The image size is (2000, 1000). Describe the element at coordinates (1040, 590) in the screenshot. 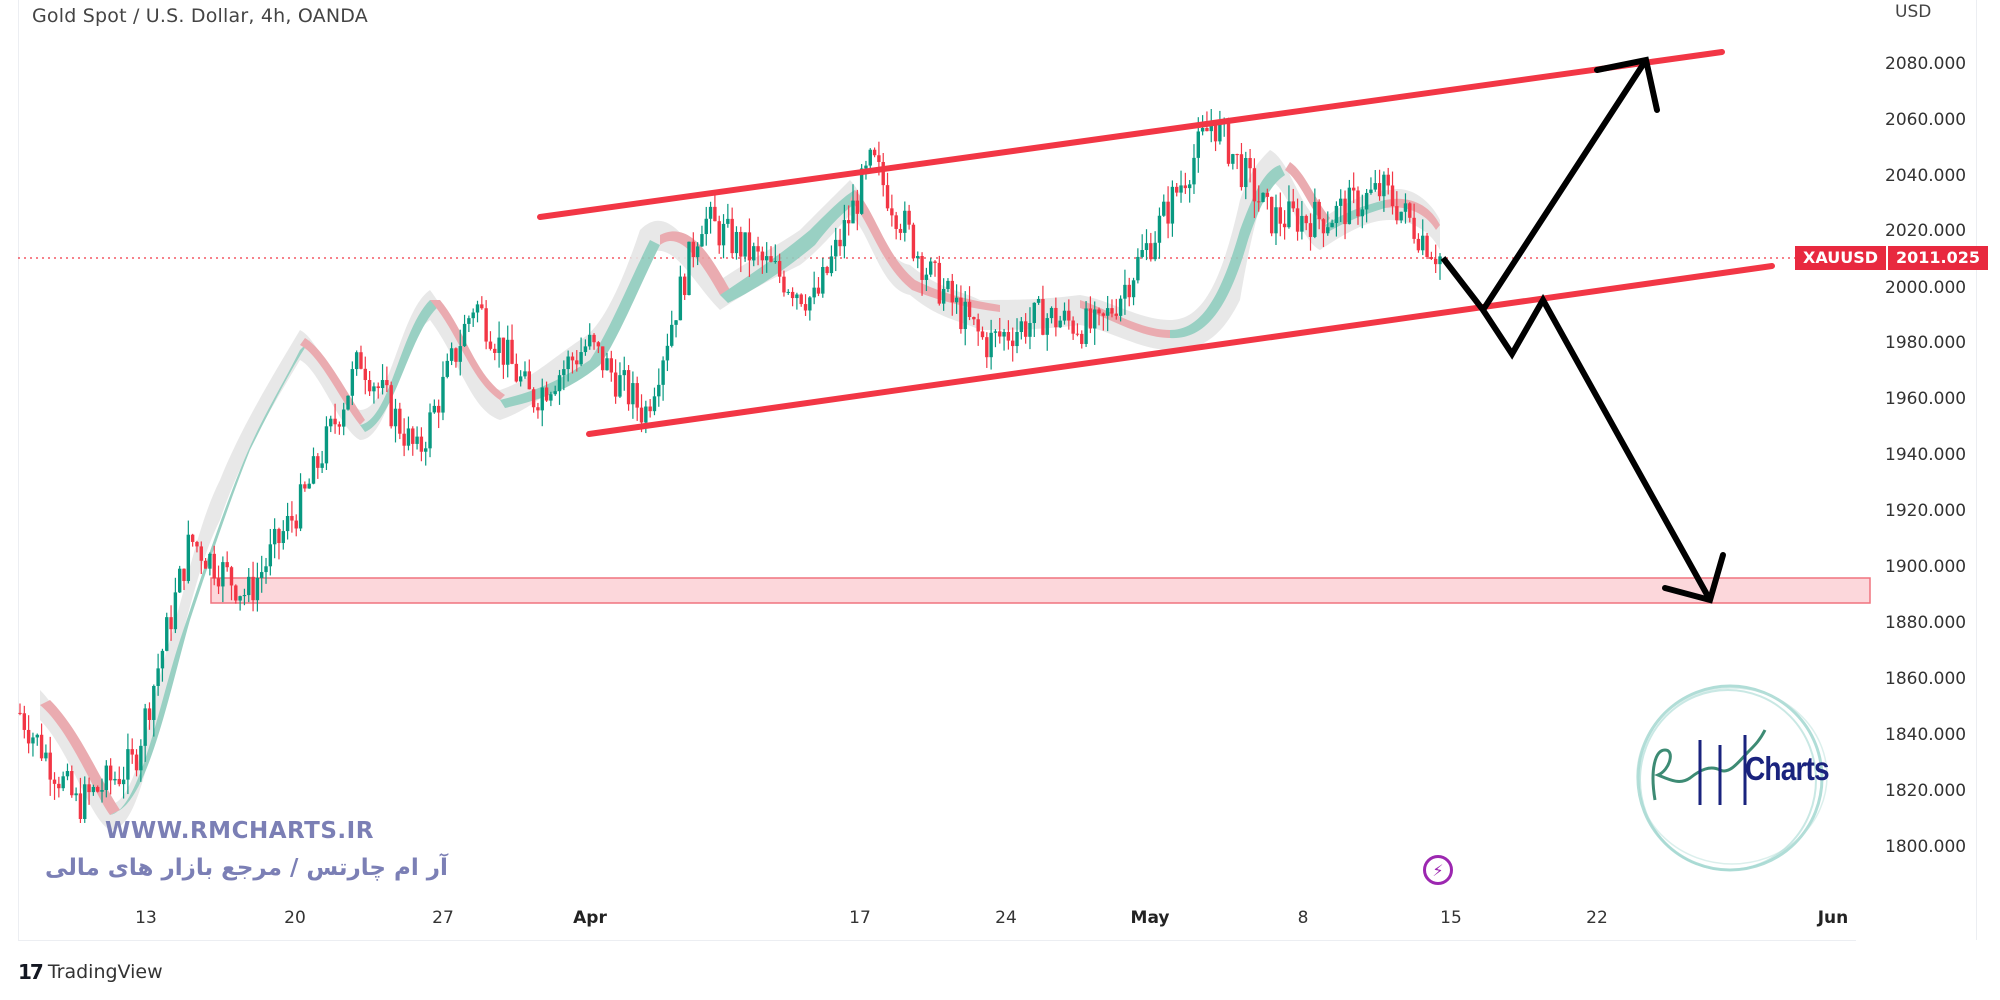

I see `demand-zone` at that location.